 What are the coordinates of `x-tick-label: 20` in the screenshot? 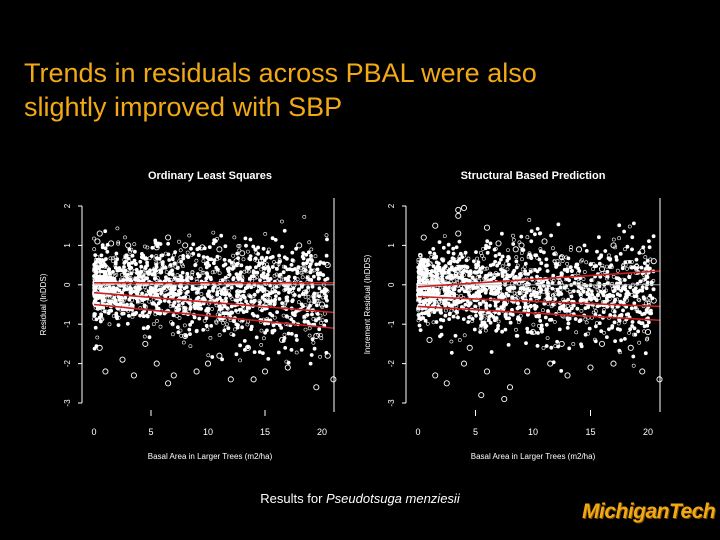 It's located at (322, 432).